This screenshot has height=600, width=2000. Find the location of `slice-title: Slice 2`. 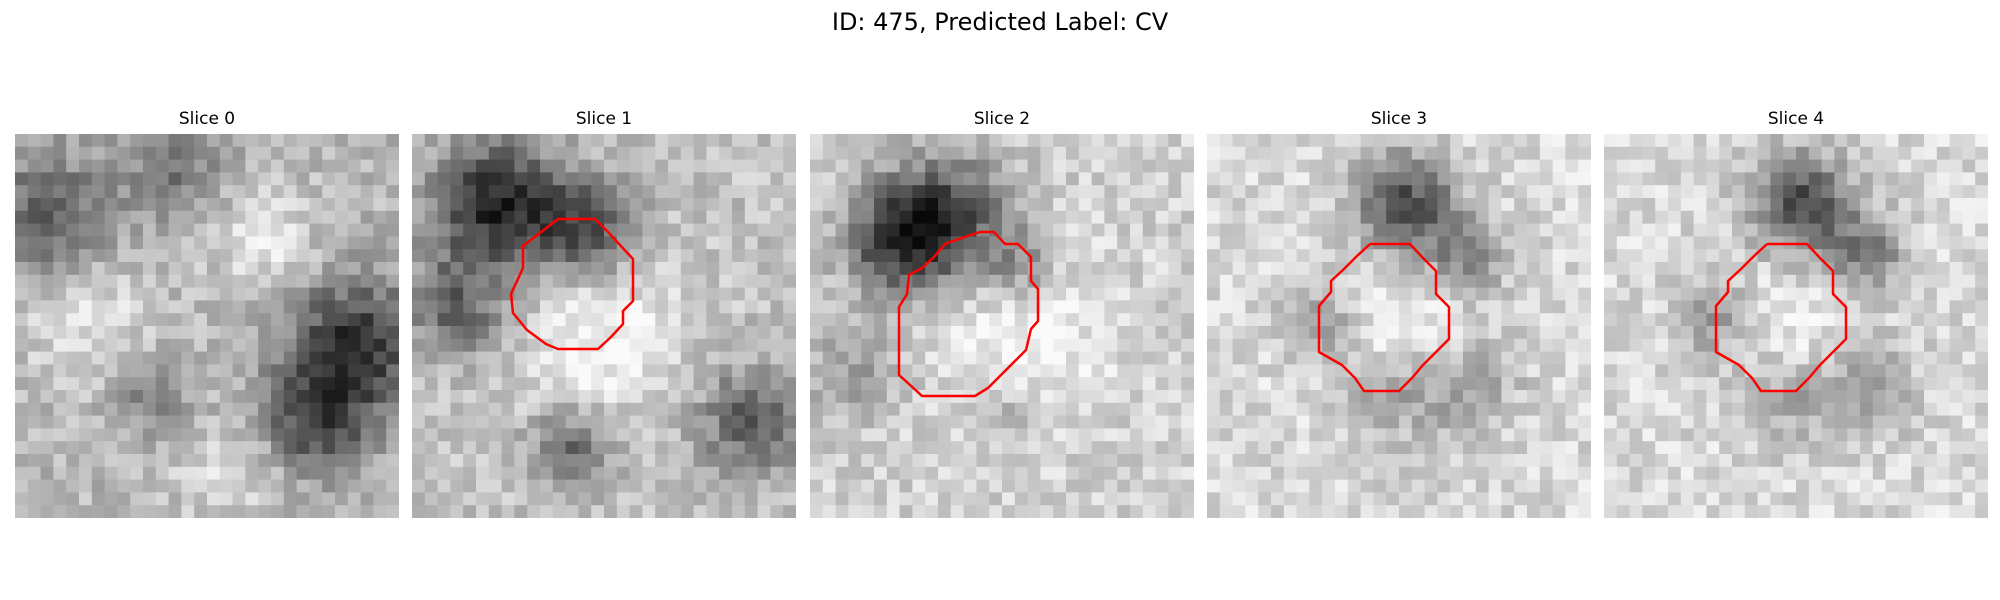

slice-title: Slice 2 is located at coordinates (1002, 119).